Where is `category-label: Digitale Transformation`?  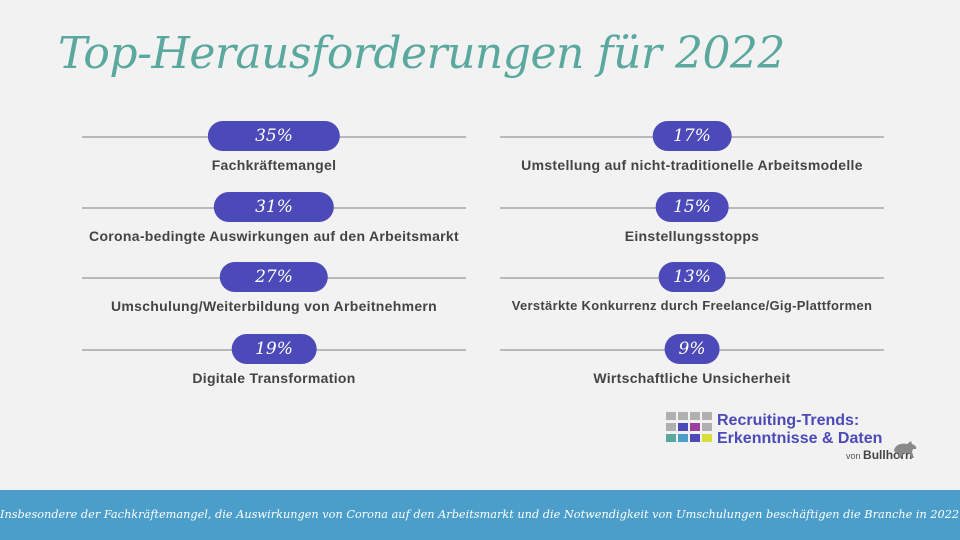
category-label: Digitale Transformation is located at coordinates (274, 378).